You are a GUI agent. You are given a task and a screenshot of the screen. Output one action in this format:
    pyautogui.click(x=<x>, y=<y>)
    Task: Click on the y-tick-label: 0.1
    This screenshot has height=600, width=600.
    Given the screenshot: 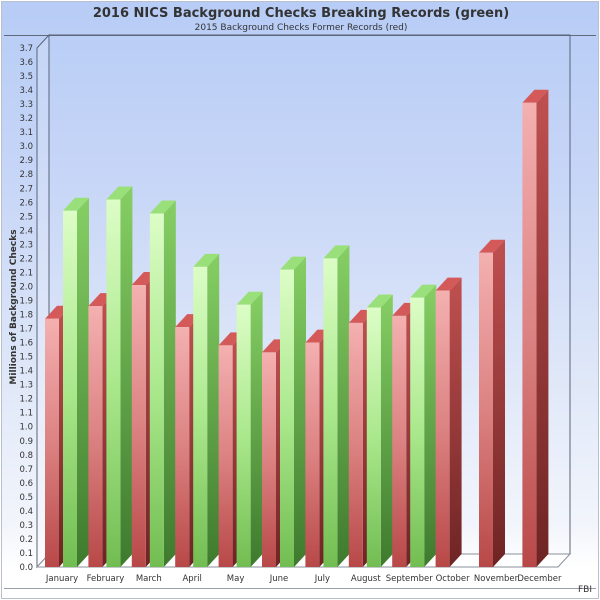 What is the action you would take?
    pyautogui.click(x=26, y=554)
    